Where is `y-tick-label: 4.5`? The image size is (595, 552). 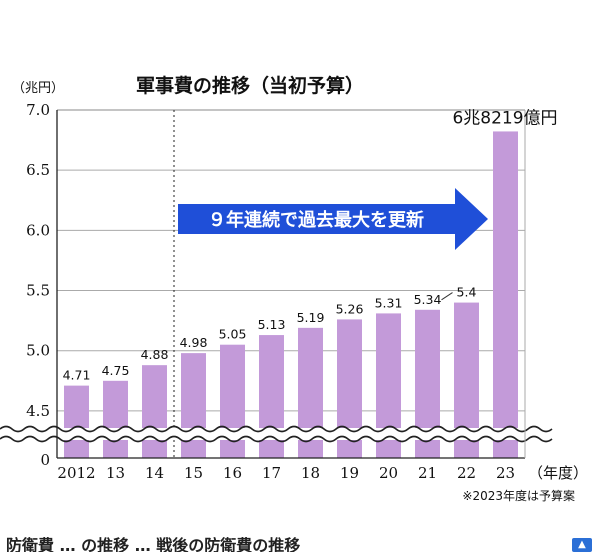 y-tick-label: 4.5 is located at coordinates (38, 411).